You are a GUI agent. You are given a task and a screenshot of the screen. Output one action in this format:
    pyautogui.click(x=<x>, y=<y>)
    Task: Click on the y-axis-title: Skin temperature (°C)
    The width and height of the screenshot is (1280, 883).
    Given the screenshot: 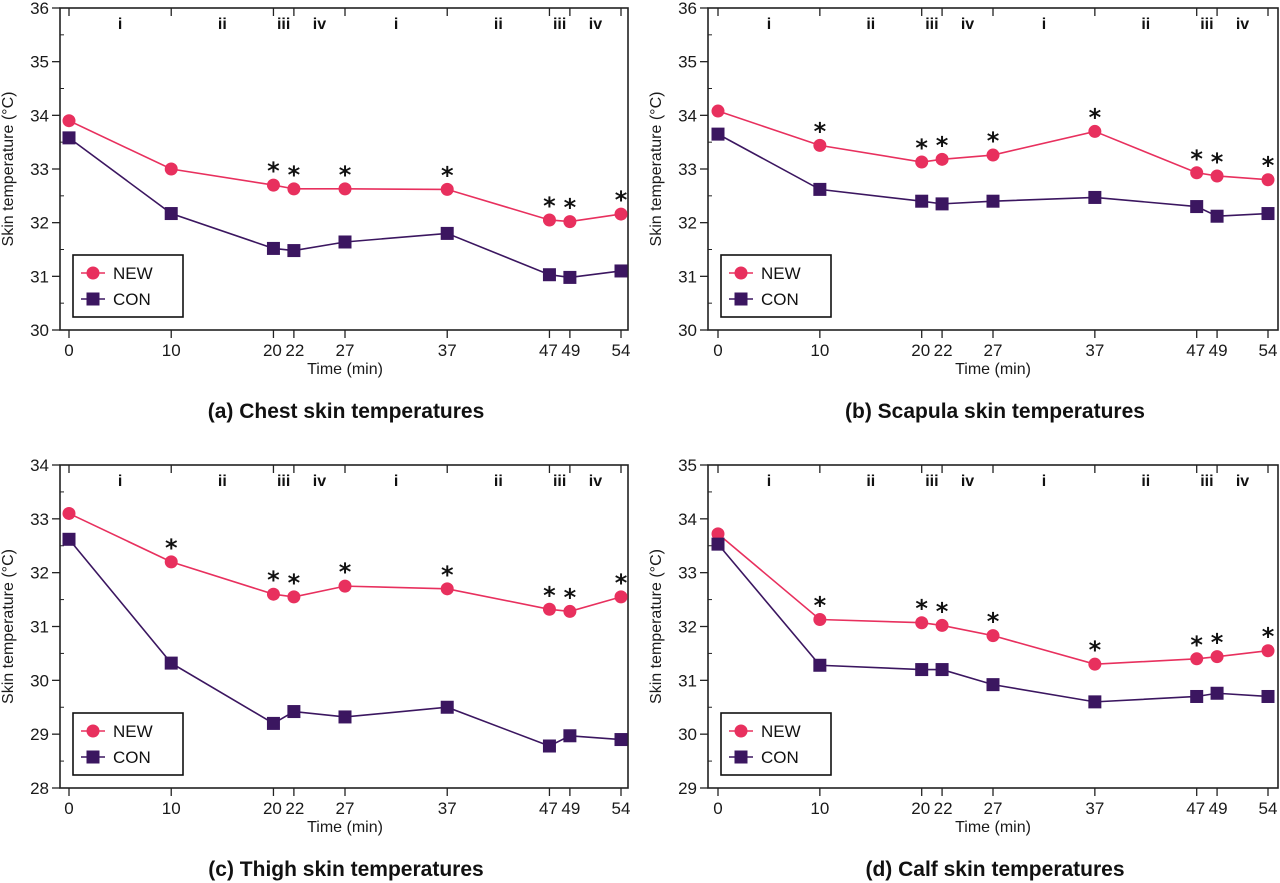 What is the action you would take?
    pyautogui.click(x=8, y=169)
    